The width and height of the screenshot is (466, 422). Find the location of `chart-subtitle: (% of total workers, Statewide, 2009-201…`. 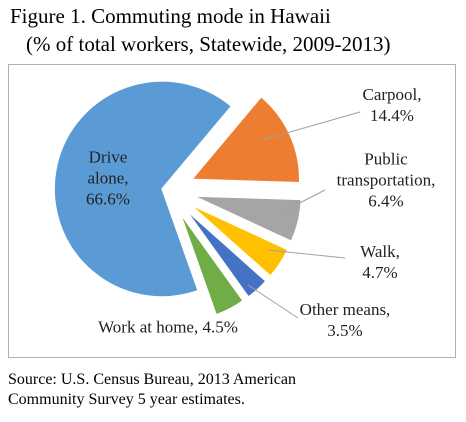

chart-subtitle: (% of total workers, Statewide, 2009-201… is located at coordinates (208, 44).